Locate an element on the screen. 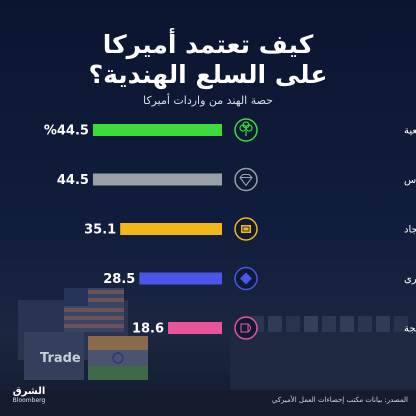 The width and height of the screenshot is (416, 416). bar-value-label: %44.5 is located at coordinates (66, 131).